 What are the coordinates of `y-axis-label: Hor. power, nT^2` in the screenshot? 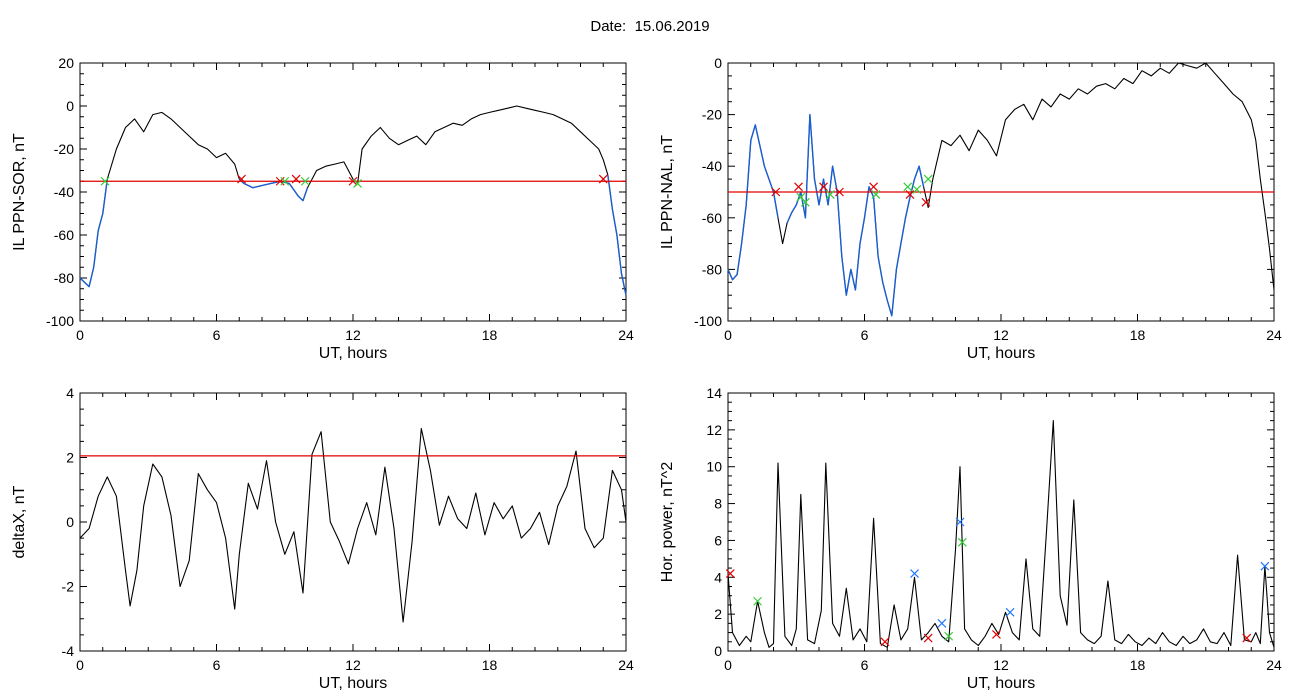 It's located at (667, 522).